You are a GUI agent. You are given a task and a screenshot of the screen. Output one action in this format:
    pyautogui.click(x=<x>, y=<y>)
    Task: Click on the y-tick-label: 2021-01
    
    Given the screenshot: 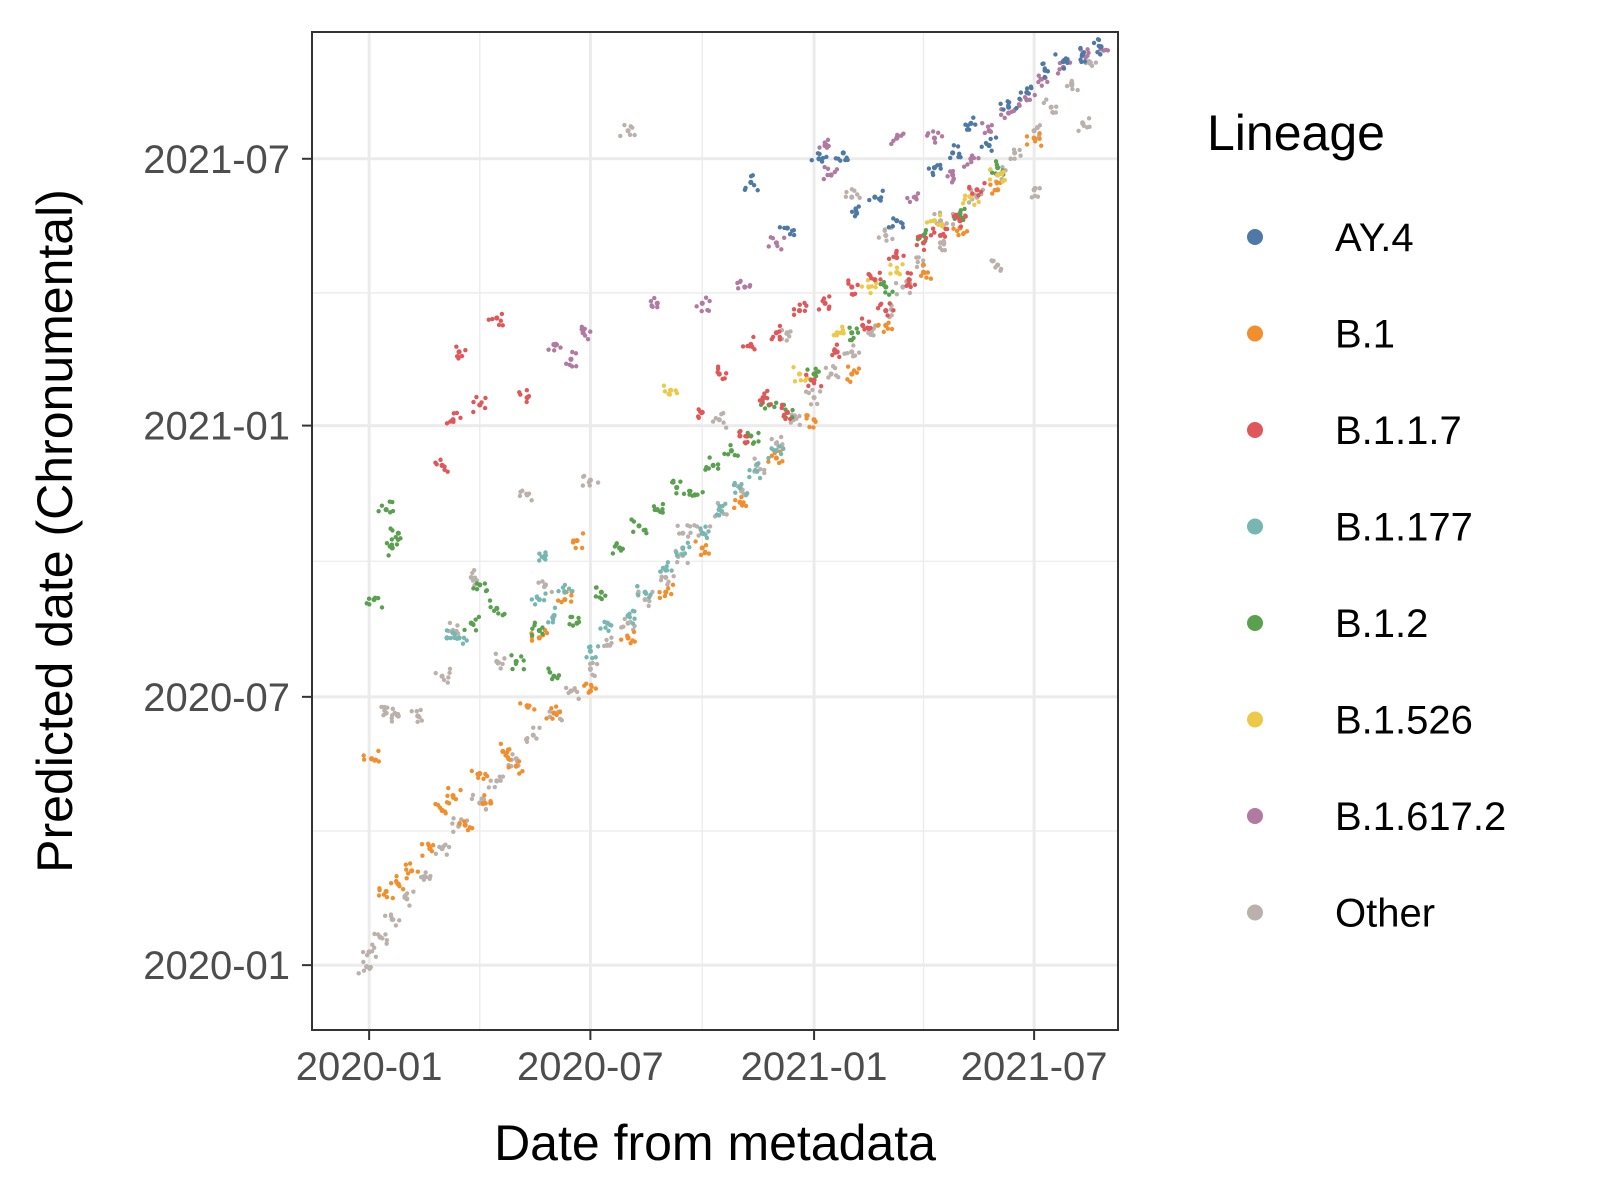 What is the action you would take?
    pyautogui.click(x=216, y=427)
    